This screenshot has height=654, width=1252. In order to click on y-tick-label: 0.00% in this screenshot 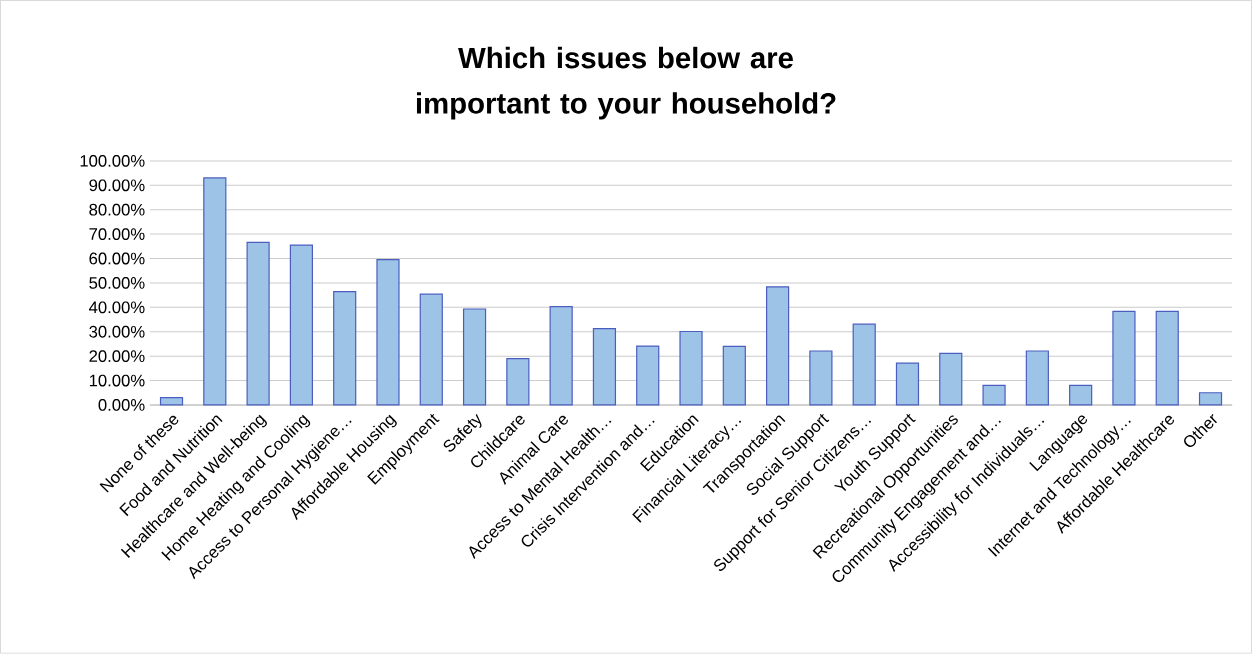, I will do `click(121, 405)`.